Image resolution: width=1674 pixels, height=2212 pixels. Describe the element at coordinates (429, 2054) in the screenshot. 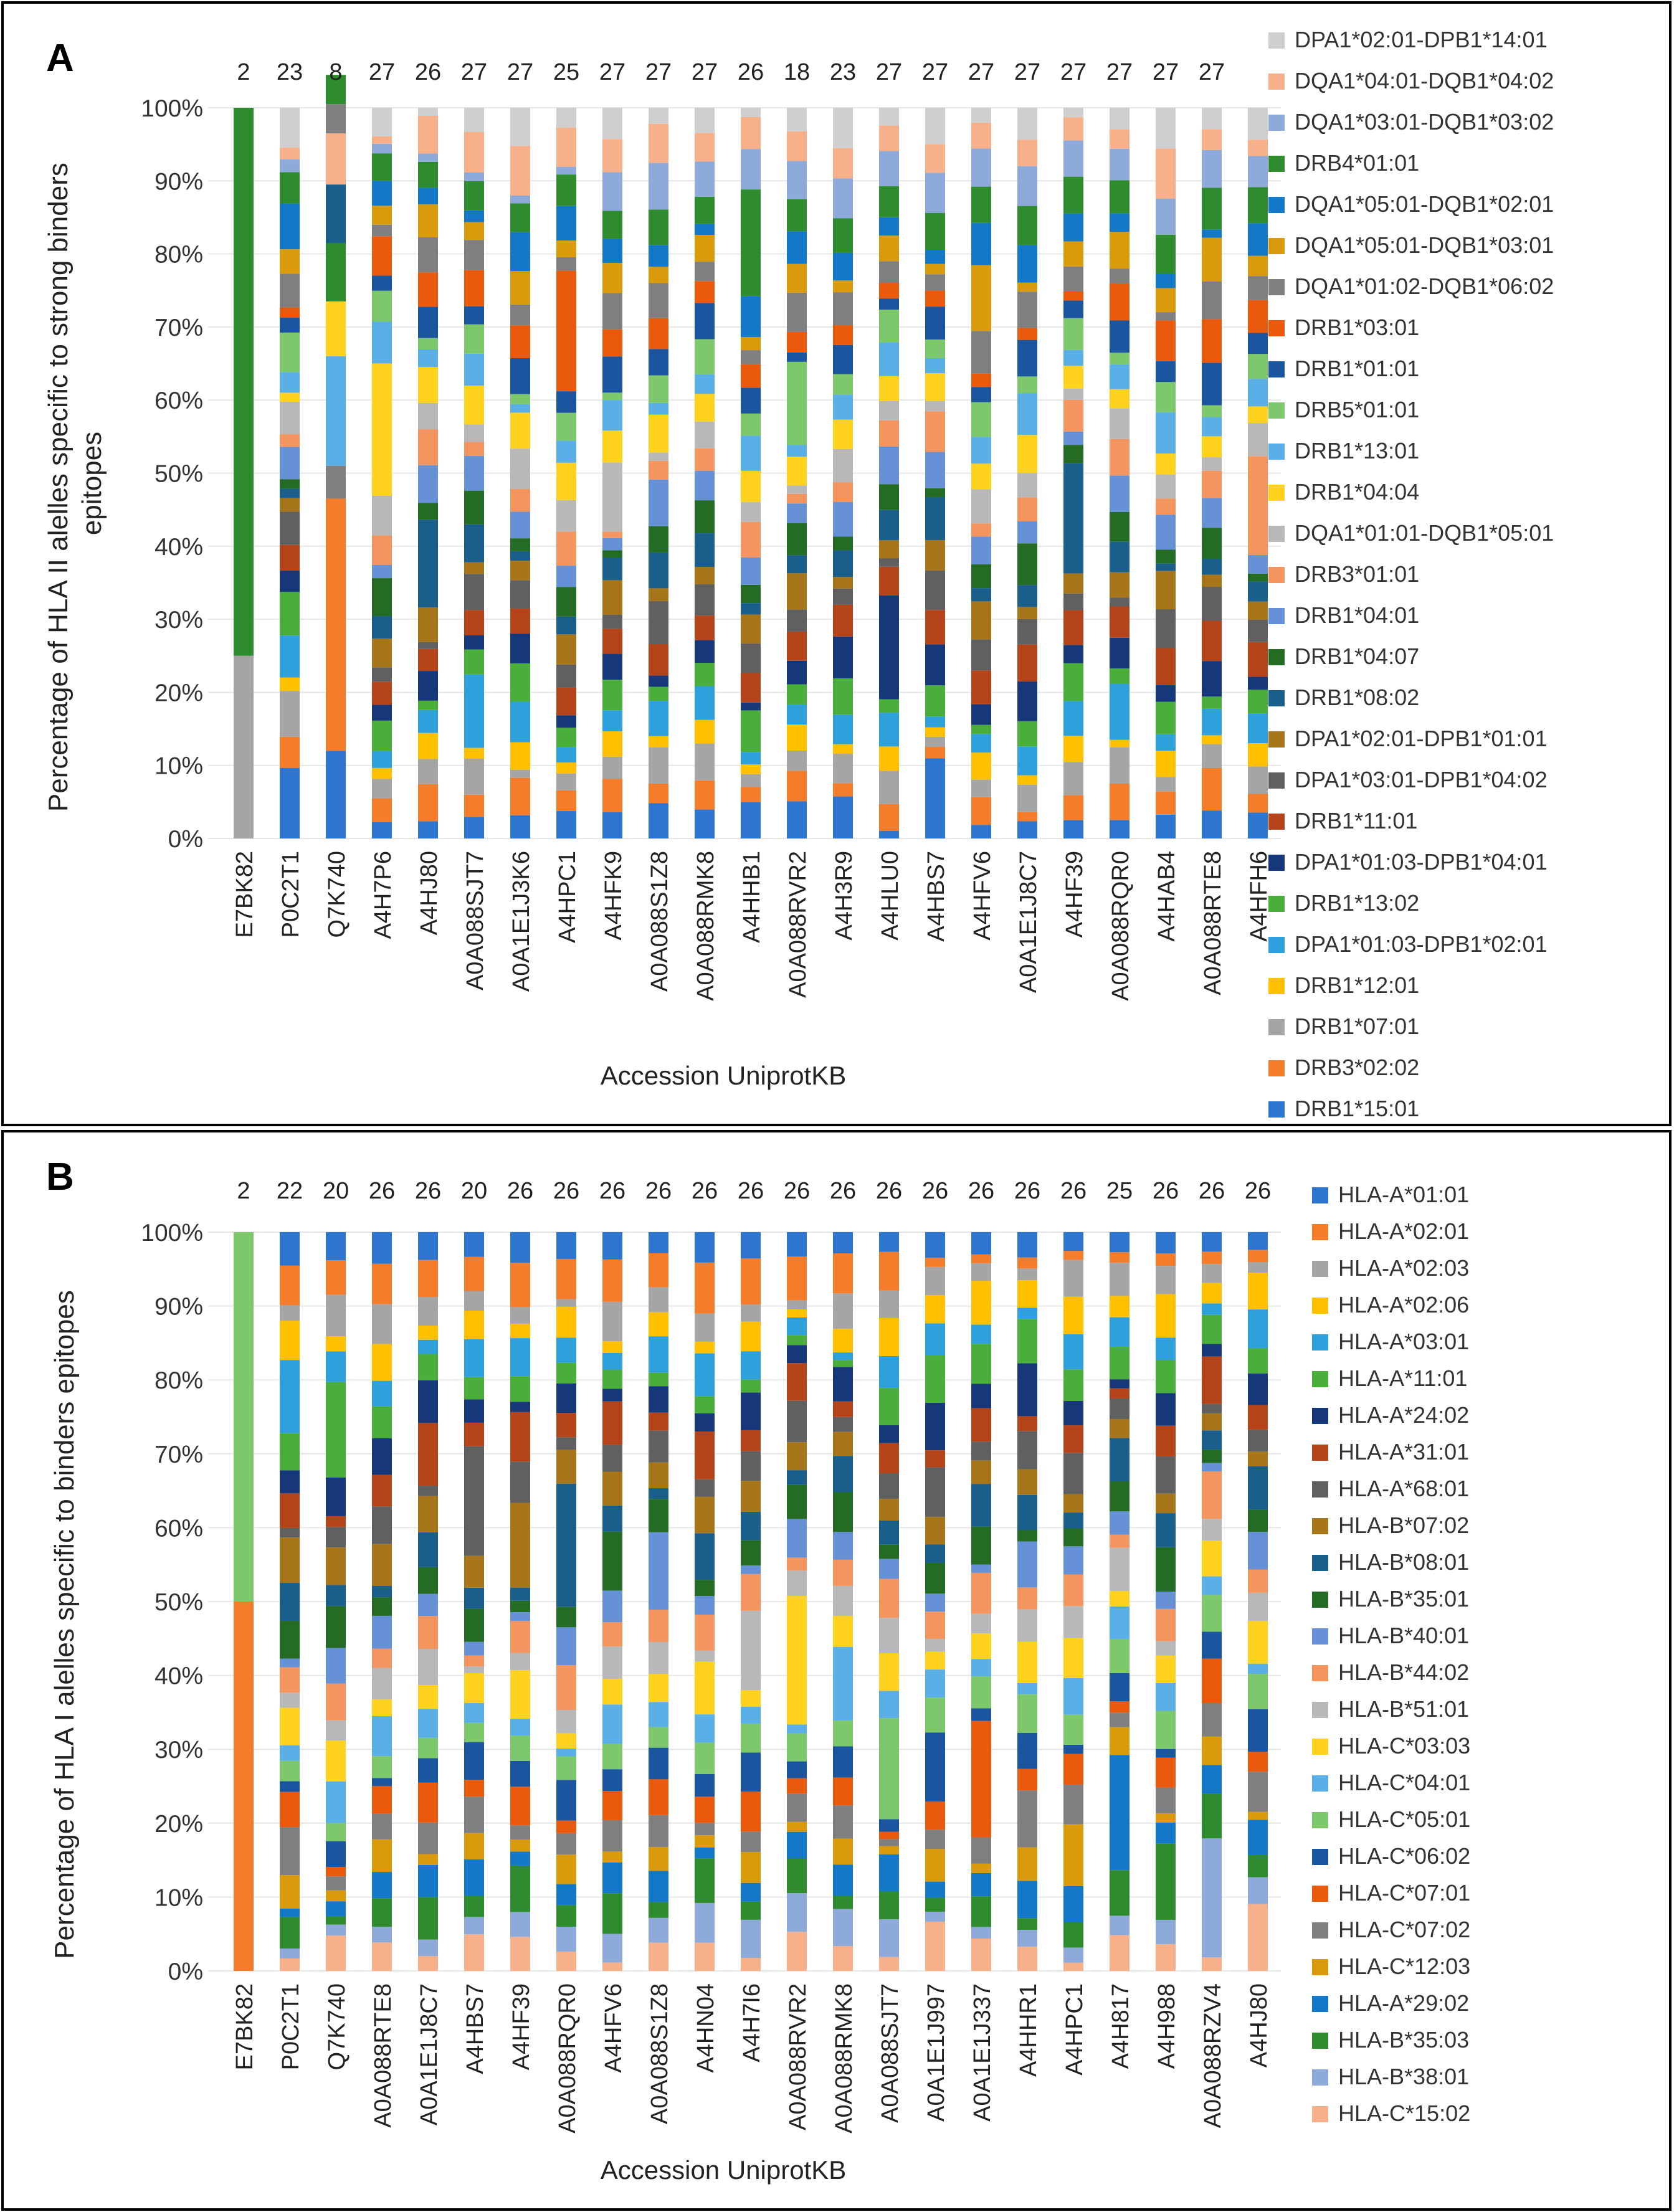

I see `x-category-label: A0A1E1J8C7` at that location.